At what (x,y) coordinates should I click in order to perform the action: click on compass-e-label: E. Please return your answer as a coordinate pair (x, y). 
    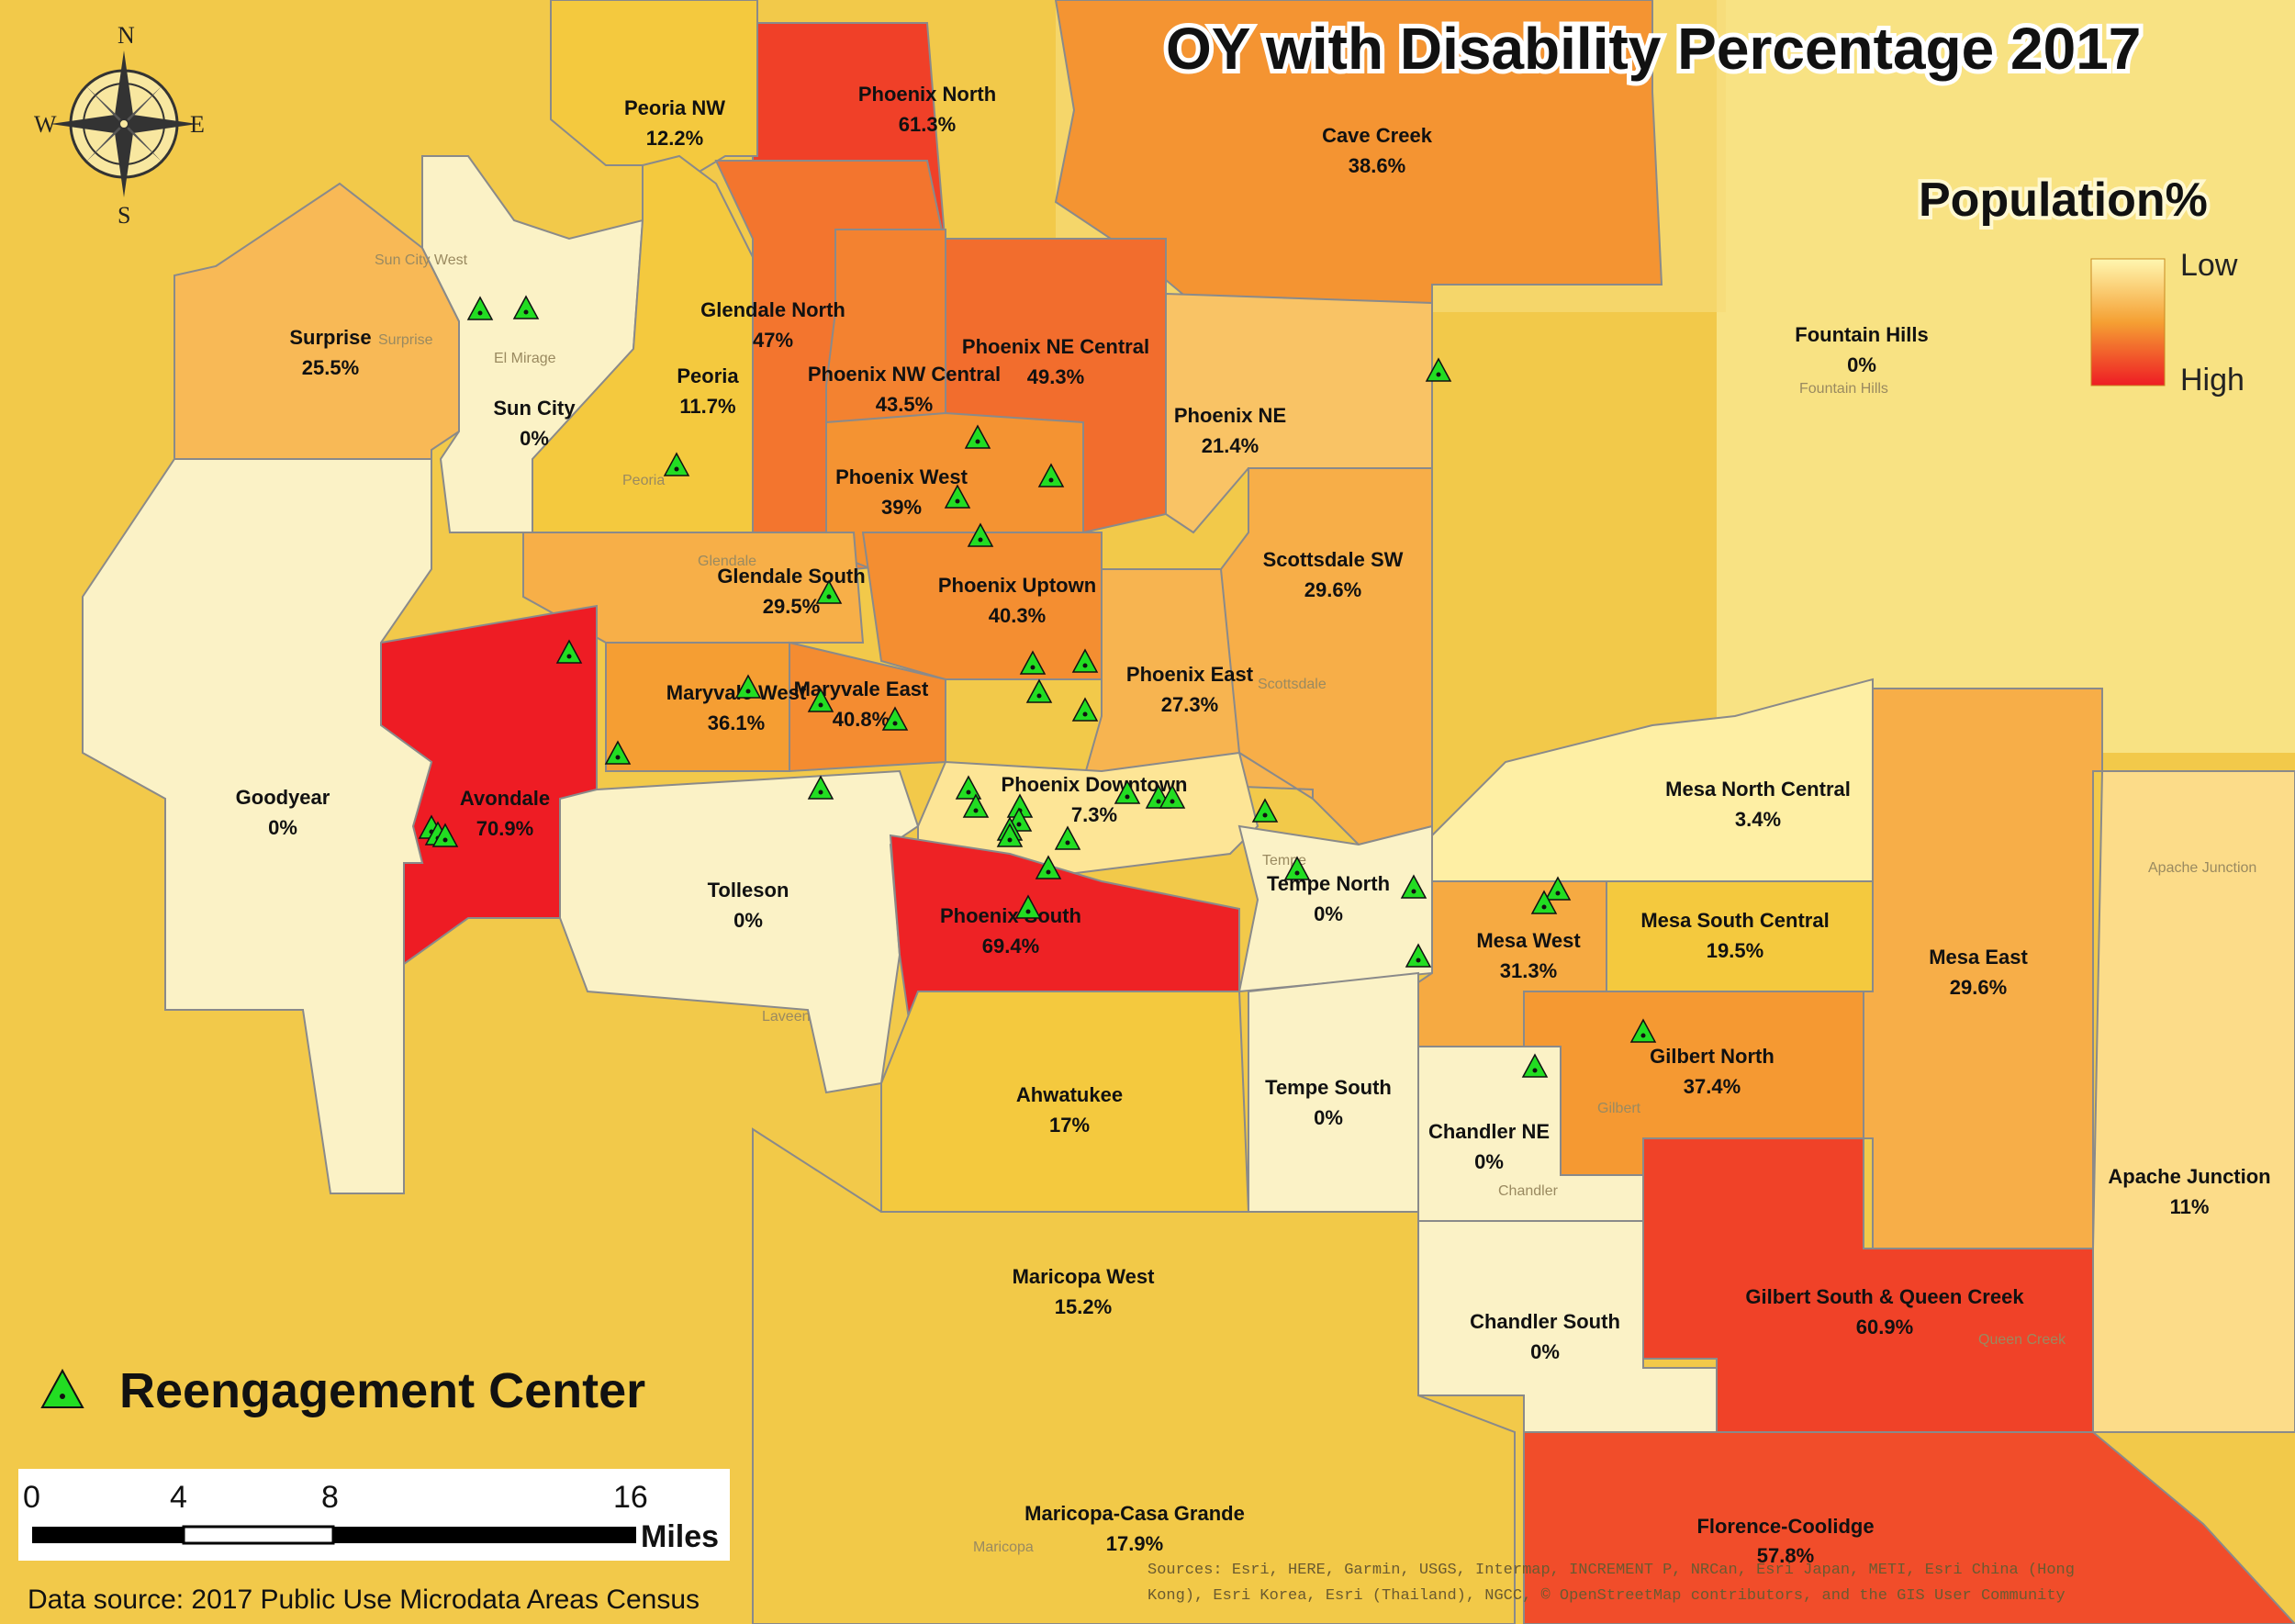
    Looking at the image, I should click on (197, 124).